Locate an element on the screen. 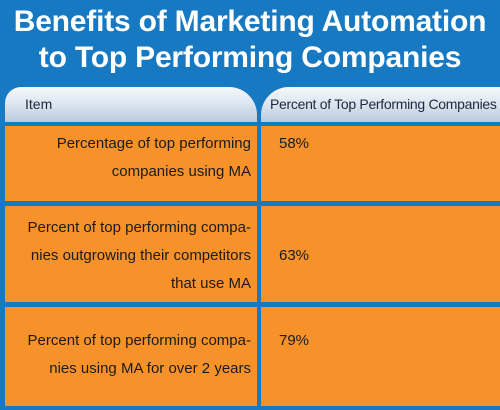  row-2-item-line-1: Percent of top performing compa- is located at coordinates (139, 227).